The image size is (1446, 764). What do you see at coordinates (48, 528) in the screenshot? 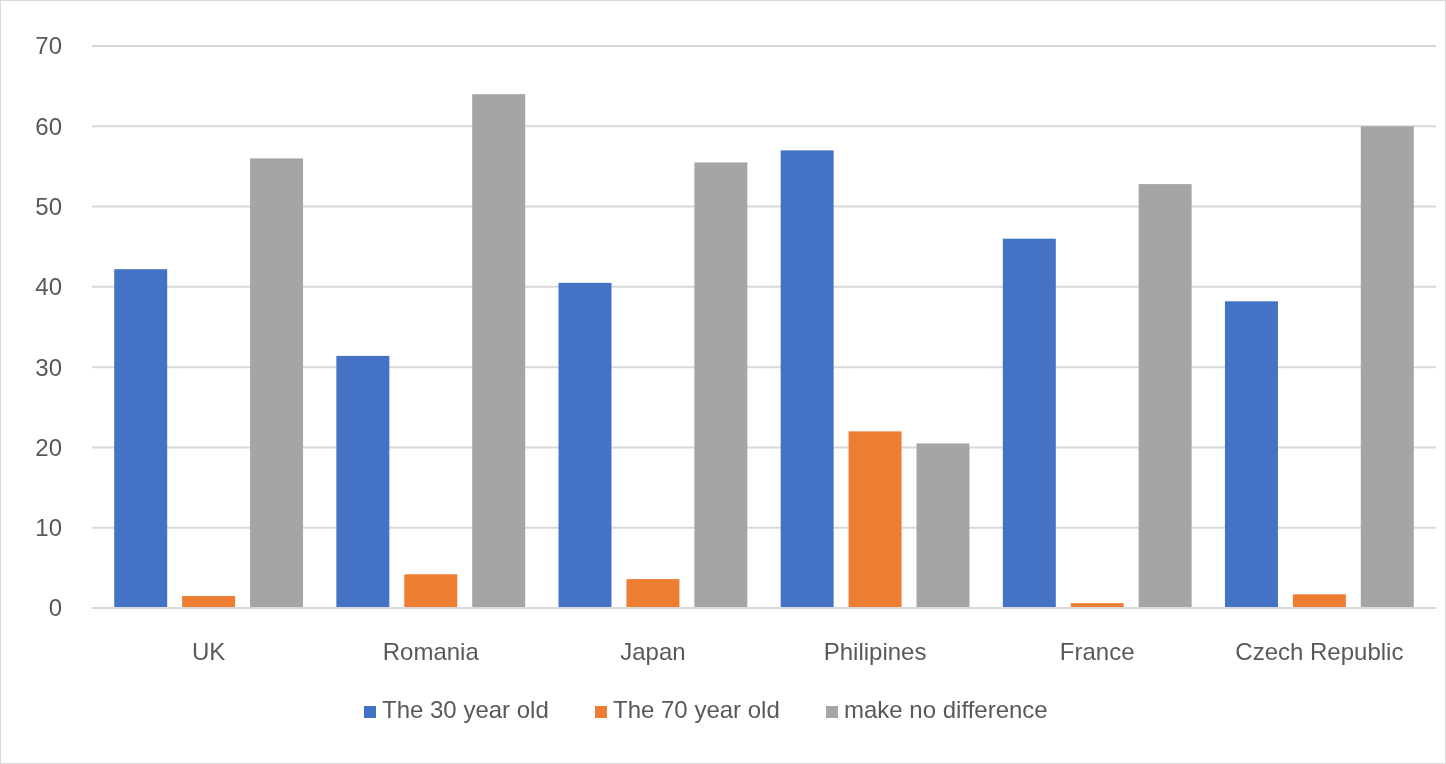
I see `y-tick-label: 10` at bounding box center [48, 528].